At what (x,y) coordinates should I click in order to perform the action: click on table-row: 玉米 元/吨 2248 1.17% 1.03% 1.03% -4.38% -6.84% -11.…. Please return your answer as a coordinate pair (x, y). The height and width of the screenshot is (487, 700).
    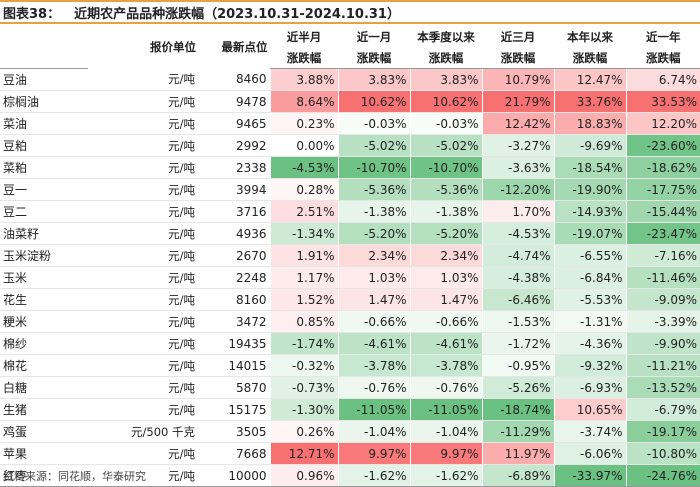
    Looking at the image, I should click on (350, 277).